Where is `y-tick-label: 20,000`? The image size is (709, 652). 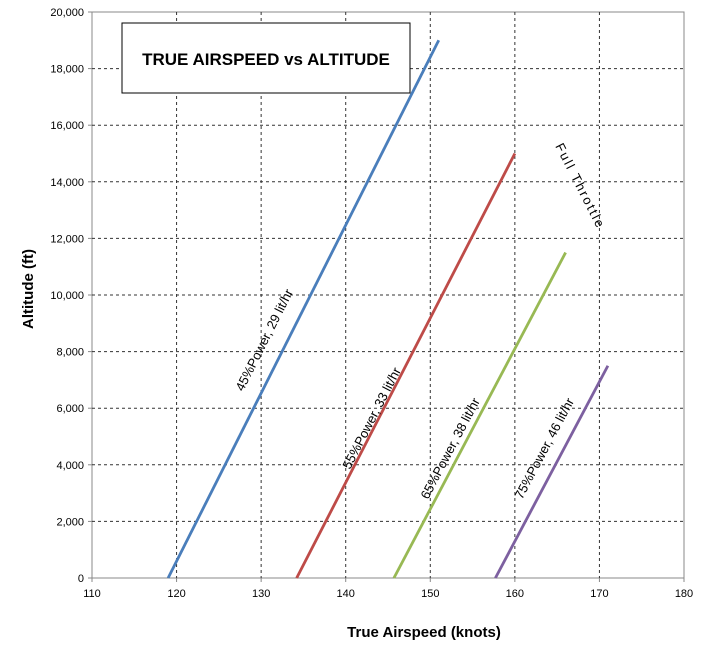 y-tick-label: 20,000 is located at coordinates (67, 13).